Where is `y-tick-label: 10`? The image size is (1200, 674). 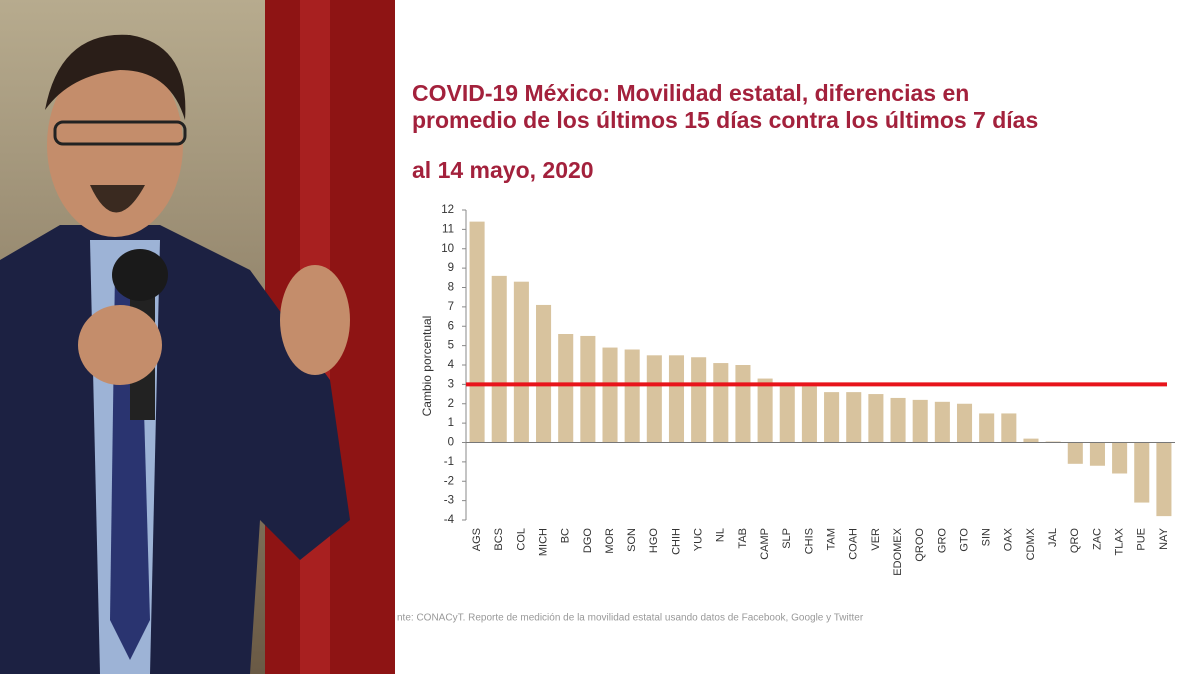
y-tick-label: 10 is located at coordinates (447, 249).